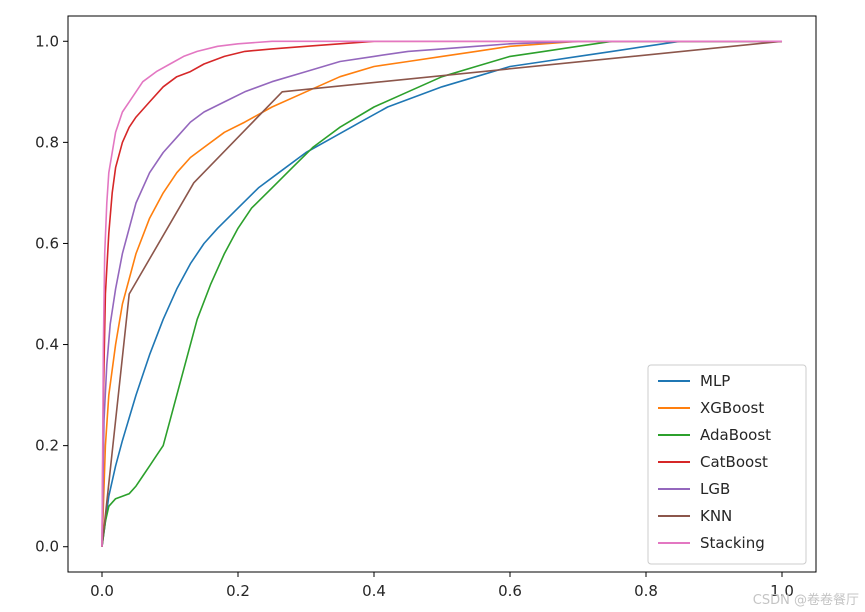  I want to click on watermark: CSDN @卷卷餐厅, so click(805, 600).